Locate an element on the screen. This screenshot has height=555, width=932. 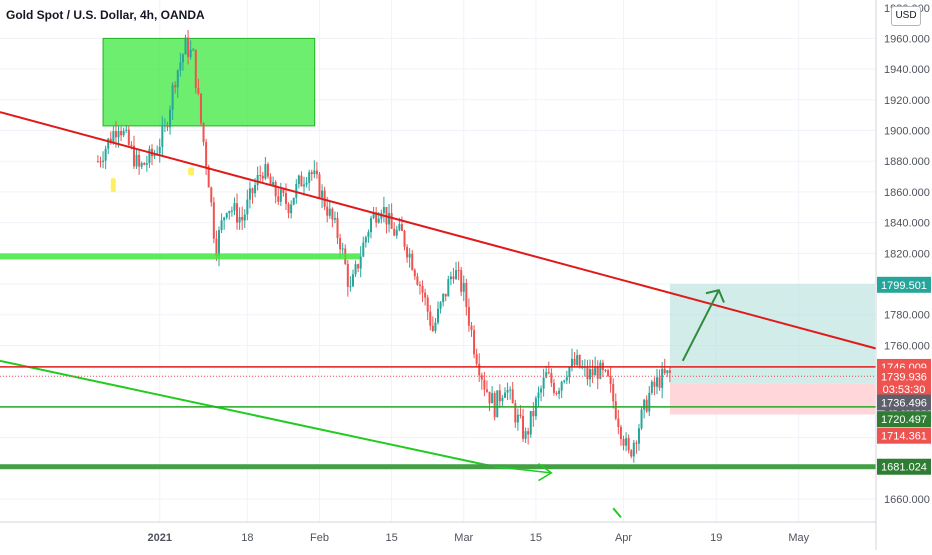
y-tick-label: 1900.000 is located at coordinates (907, 132).